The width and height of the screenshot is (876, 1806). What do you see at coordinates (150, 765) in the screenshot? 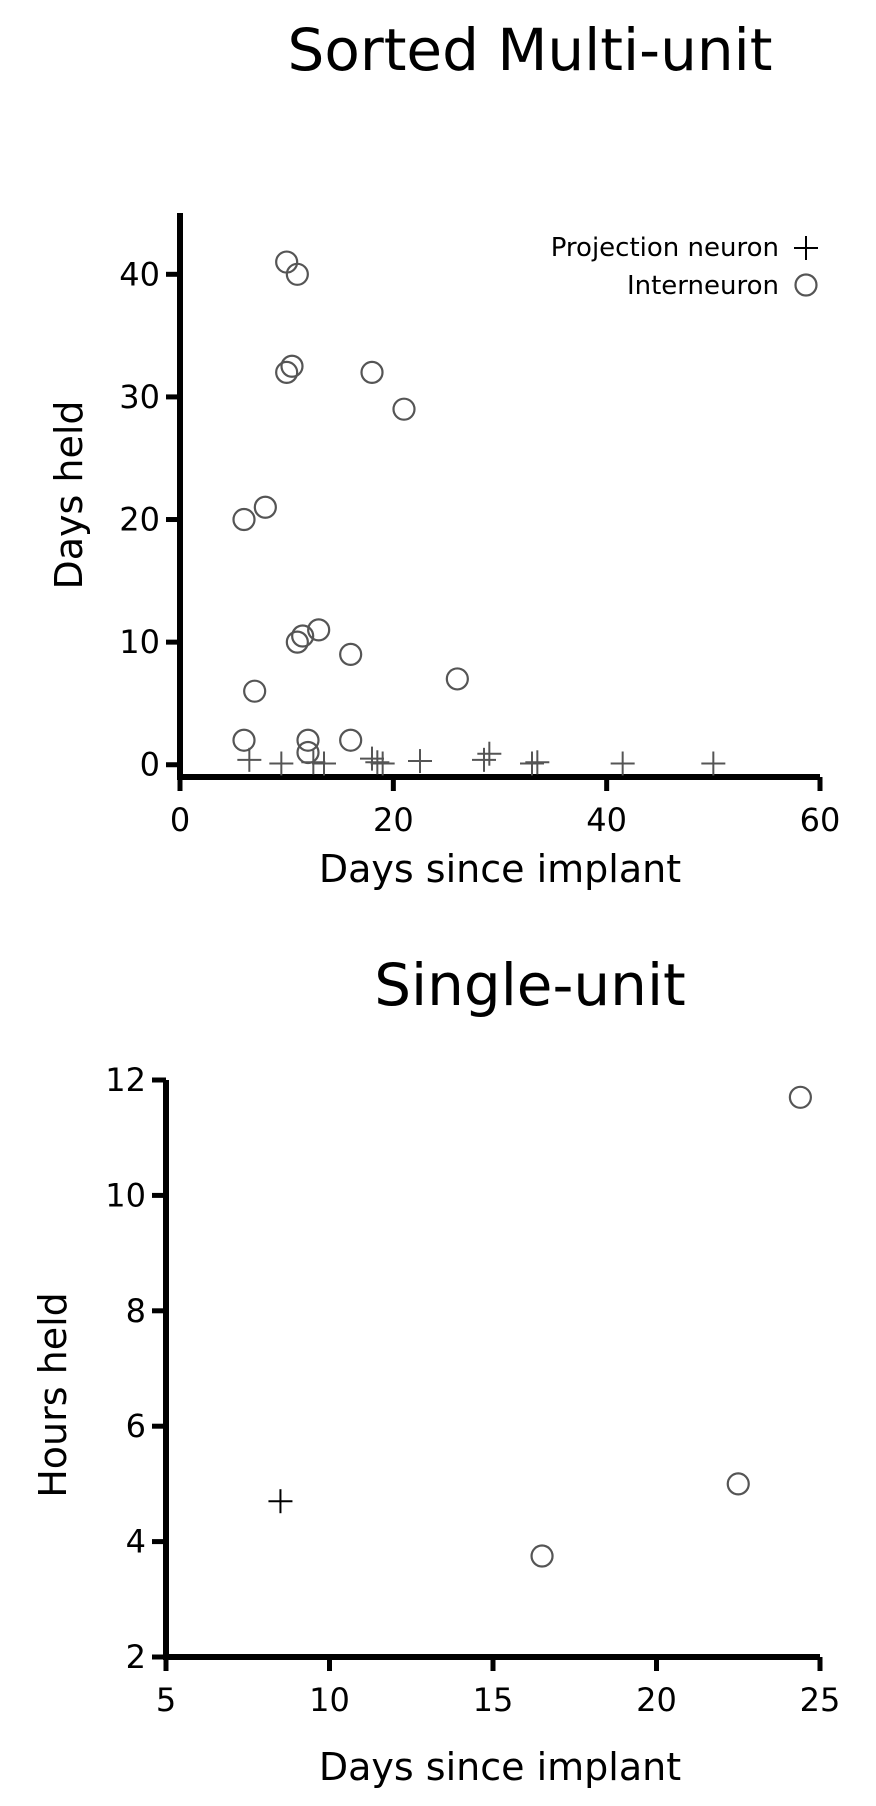
I see `multi-unit-y-tick-label: 0` at bounding box center [150, 765].